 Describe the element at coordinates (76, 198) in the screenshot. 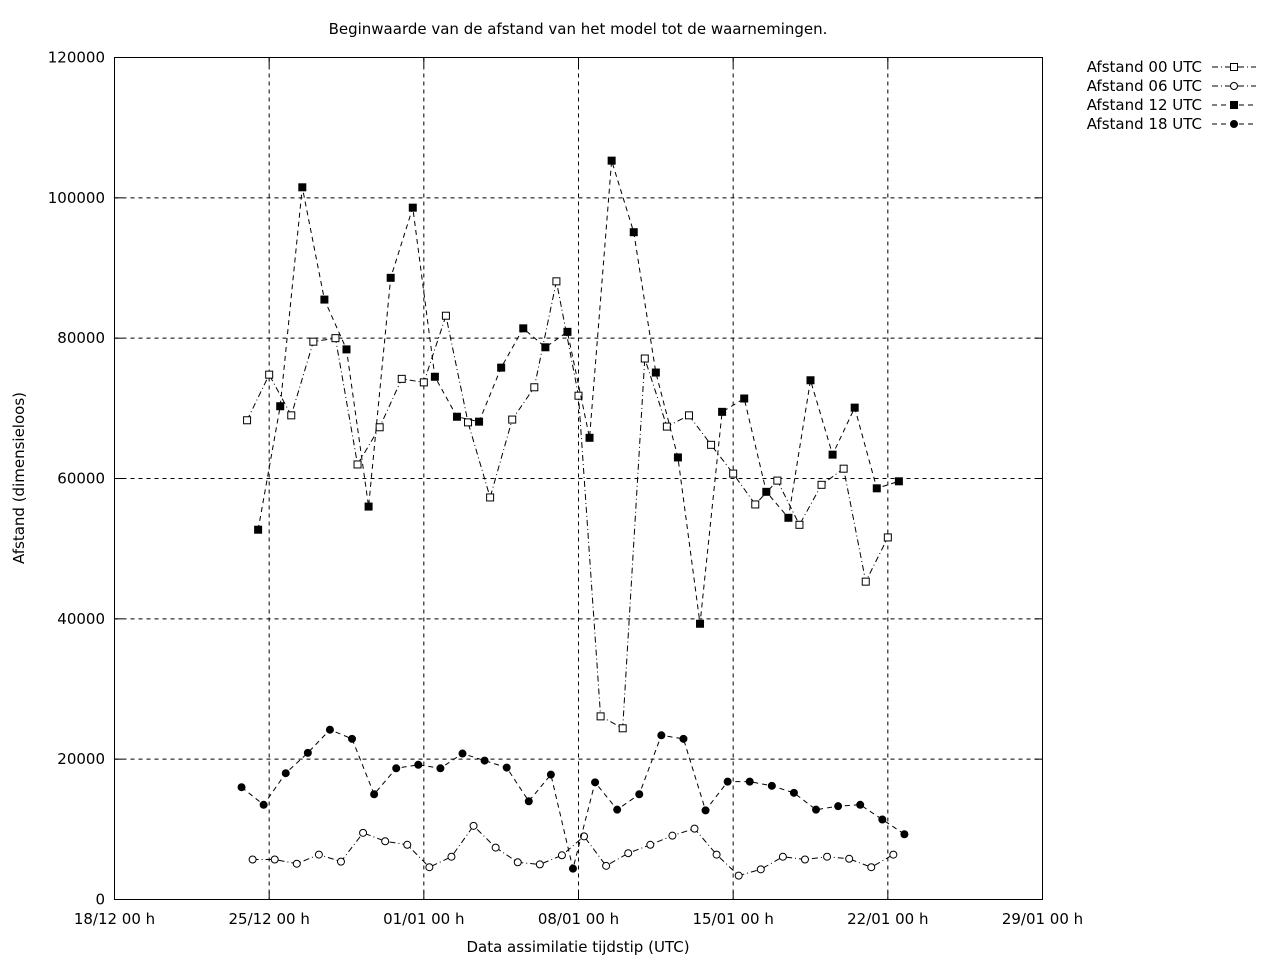

I see `y-tick-label: 100000` at that location.